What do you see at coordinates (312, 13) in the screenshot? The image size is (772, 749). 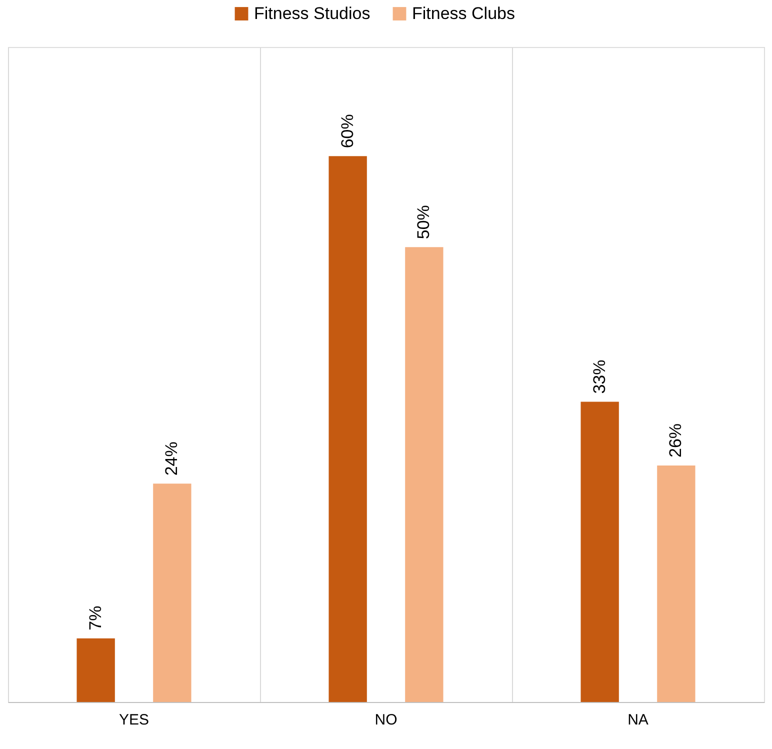 I see `legend-label: Fitness Studios` at bounding box center [312, 13].